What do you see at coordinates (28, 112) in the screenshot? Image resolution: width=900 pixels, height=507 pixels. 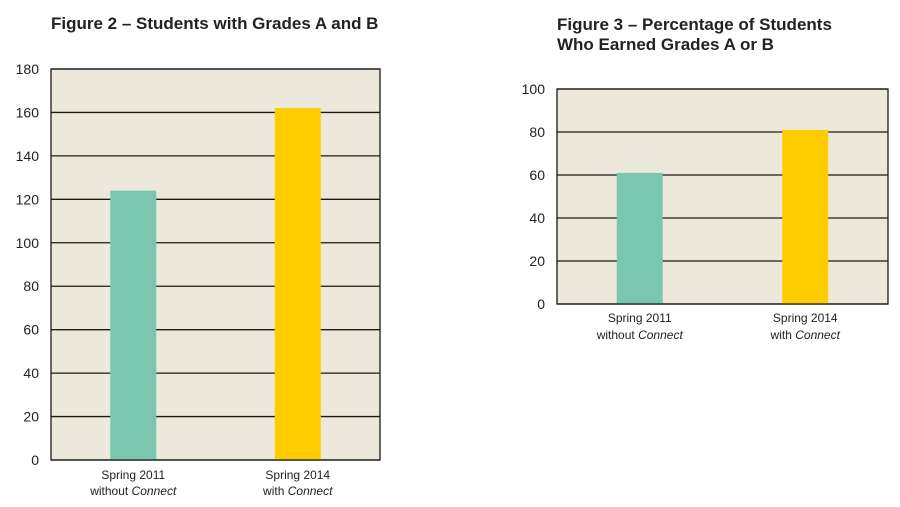 I see `y-tick-label: 160` at bounding box center [28, 112].